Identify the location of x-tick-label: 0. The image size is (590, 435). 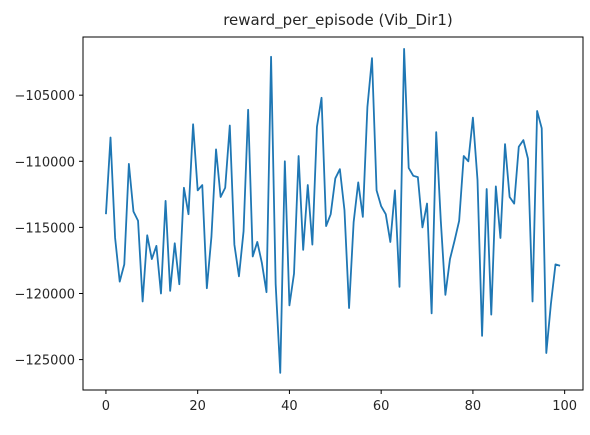
(106, 406).